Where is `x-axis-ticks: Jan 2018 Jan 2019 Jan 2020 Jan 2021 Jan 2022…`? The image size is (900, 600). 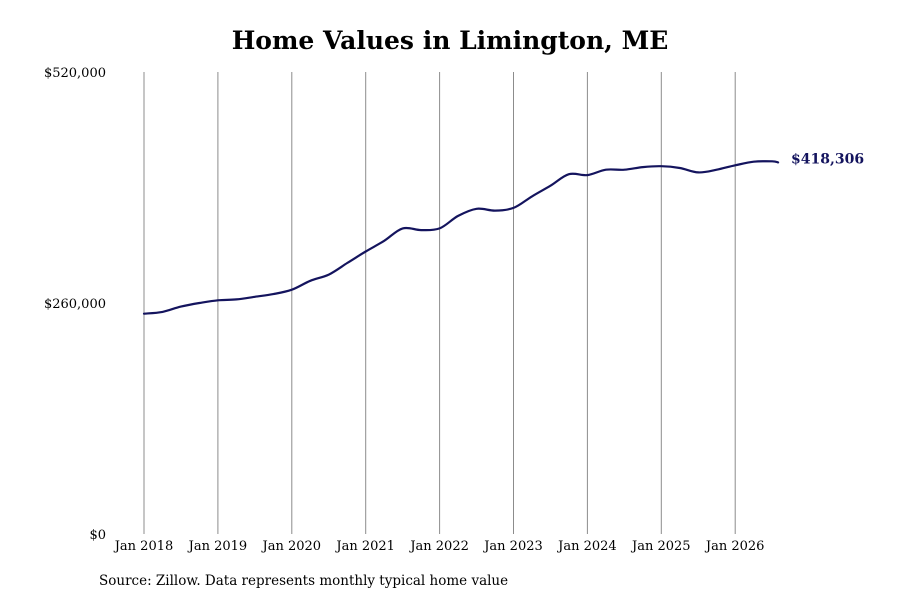
x-axis-ticks: Jan 2018 Jan 2019 Jan 2020 Jan 2021 Jan 2022… is located at coordinates (439, 546).